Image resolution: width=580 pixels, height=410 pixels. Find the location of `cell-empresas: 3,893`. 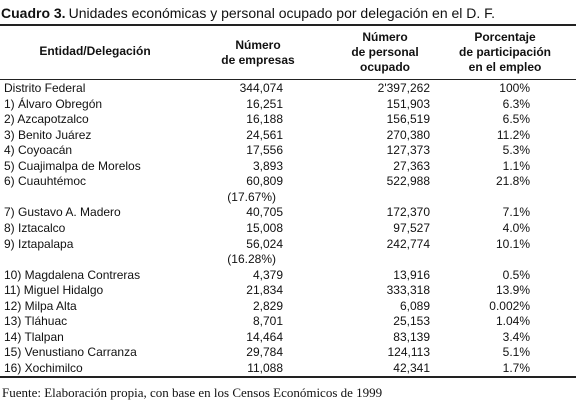

cell-empresas: 3,893 is located at coordinates (267, 165).